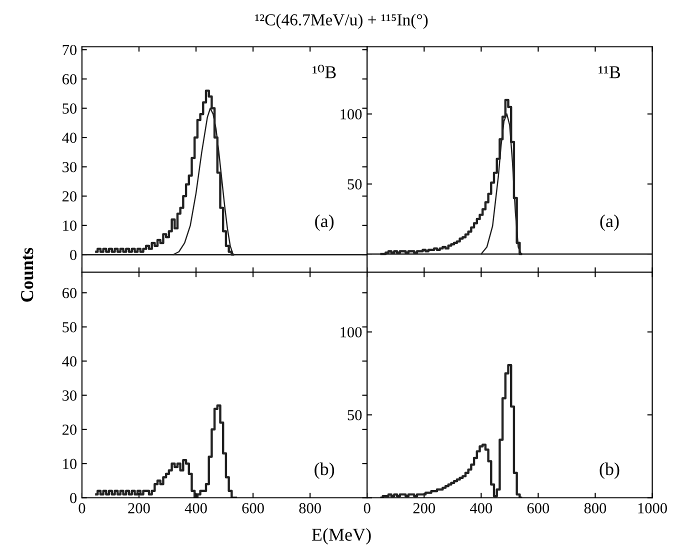 The image size is (683, 550). What do you see at coordinates (324, 71) in the screenshot?
I see `annotation: ¹⁰B` at bounding box center [324, 71].